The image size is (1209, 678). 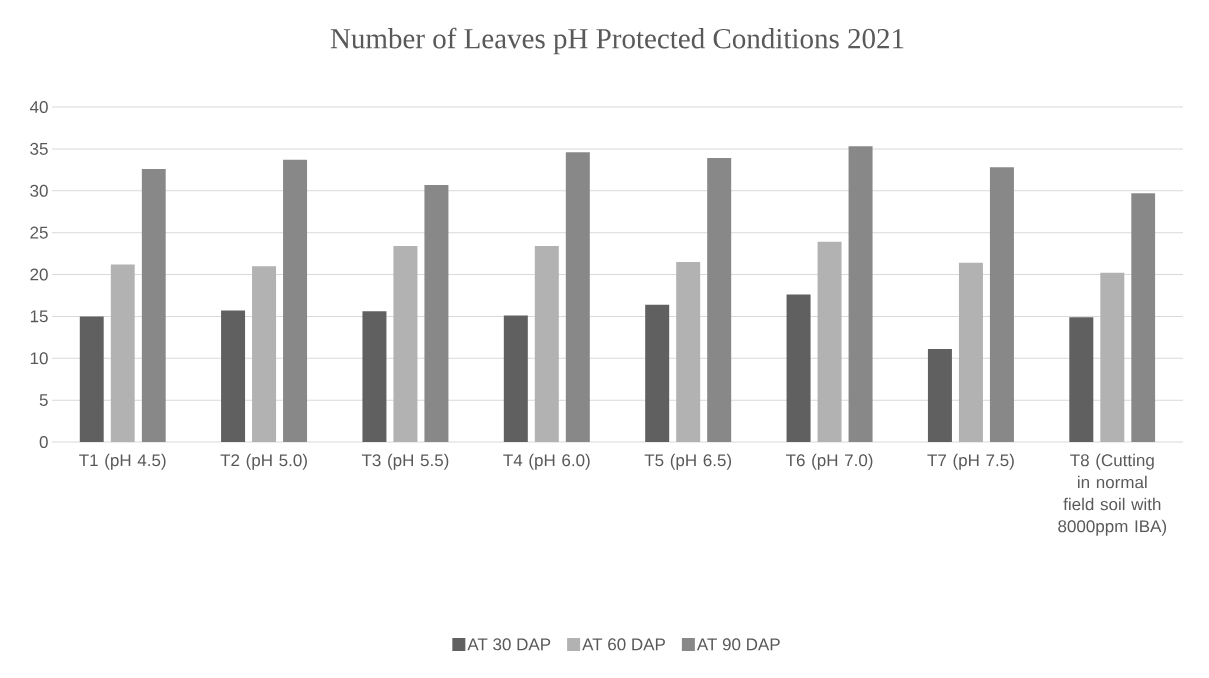 What do you see at coordinates (39, 232) in the screenshot?
I see `y-tick-label: 25` at bounding box center [39, 232].